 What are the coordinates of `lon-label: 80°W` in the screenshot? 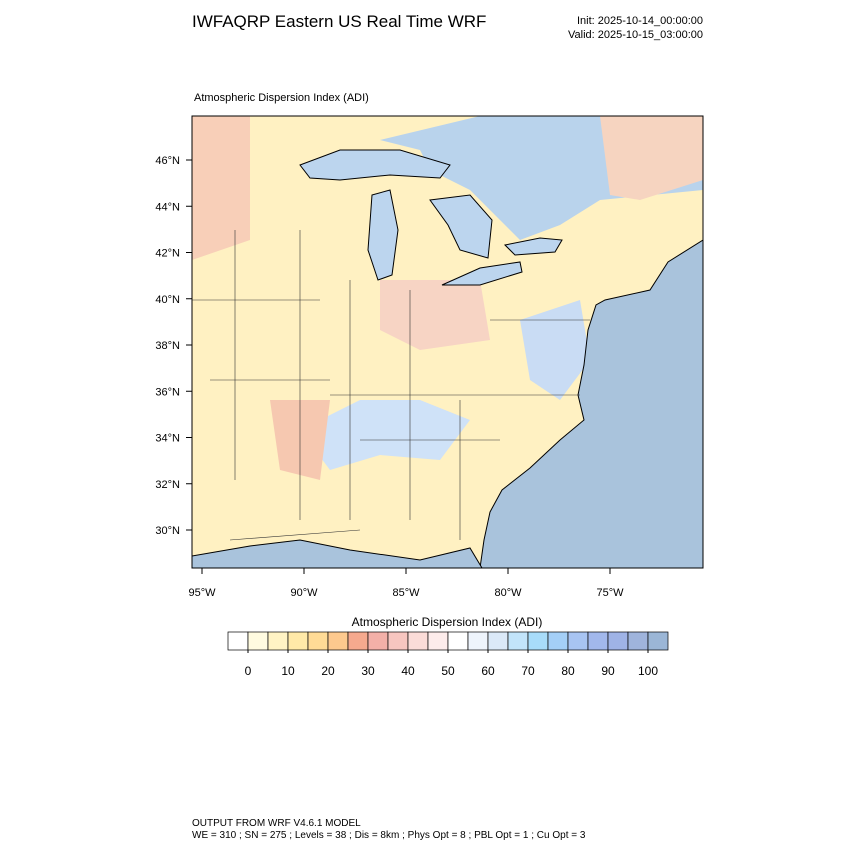 It's located at (508, 593).